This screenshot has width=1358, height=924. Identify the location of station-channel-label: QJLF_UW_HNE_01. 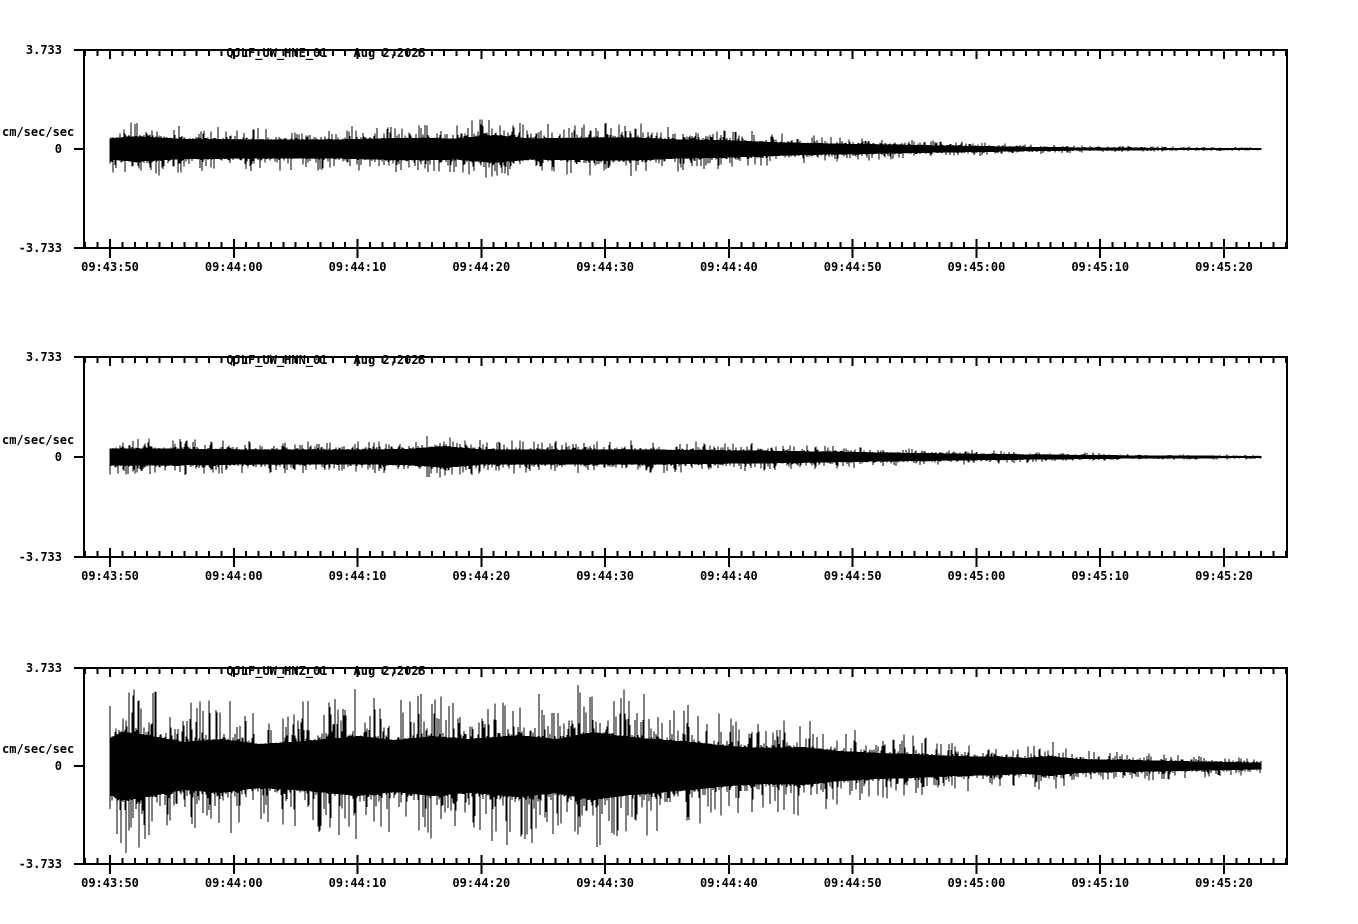
(277, 53).